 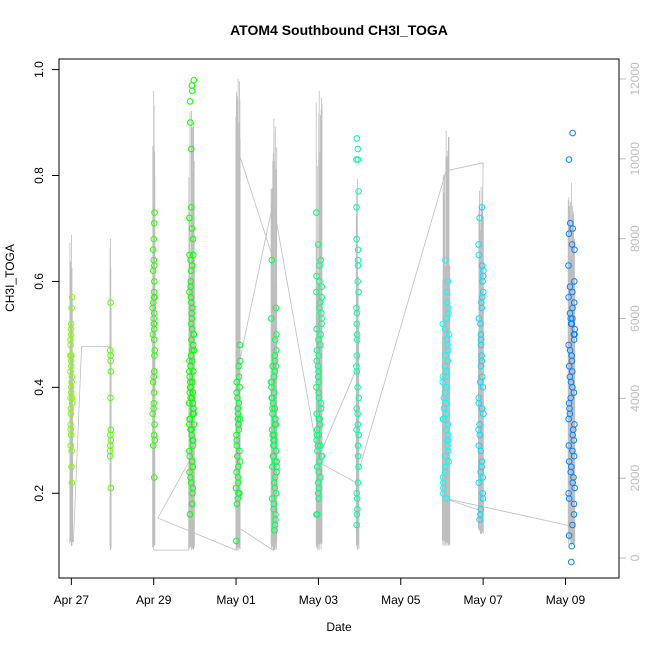 What do you see at coordinates (236, 600) in the screenshot?
I see `x-tick-label: May 01` at bounding box center [236, 600].